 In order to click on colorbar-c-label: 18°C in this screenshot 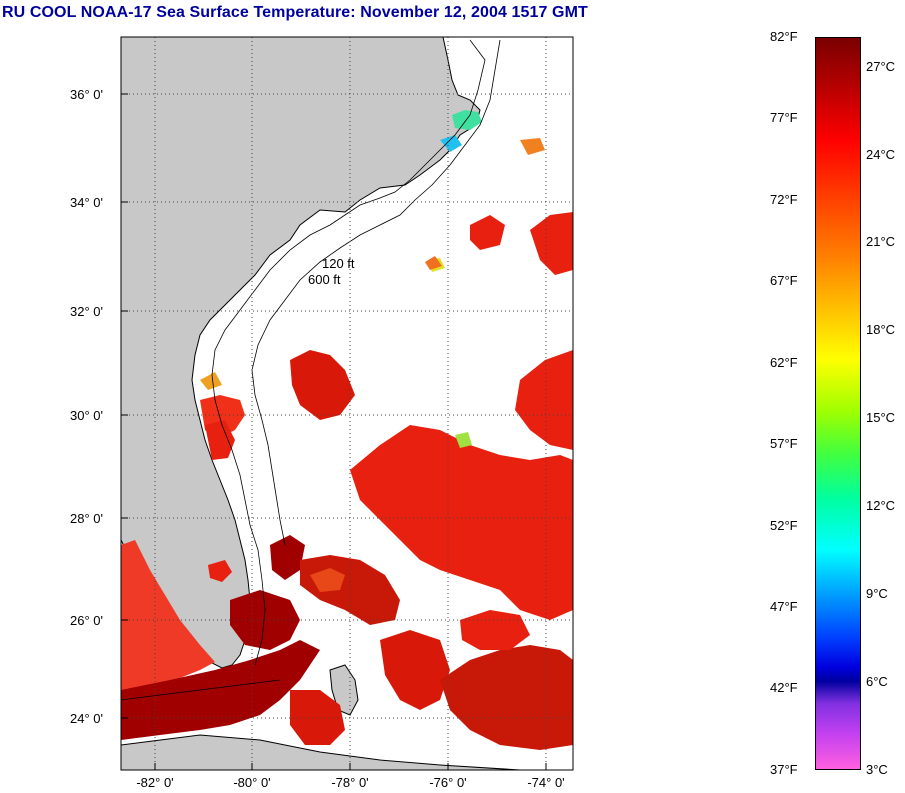, I will do `click(881, 329)`.